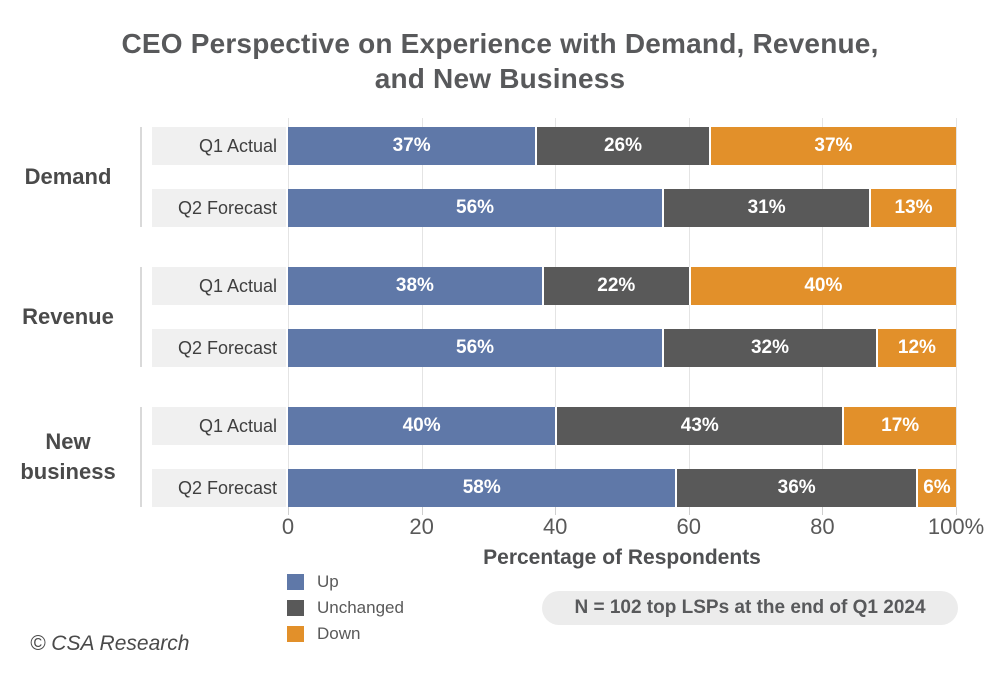 The image size is (1000, 679). I want to click on x-tick-label: 40, so click(555, 526).